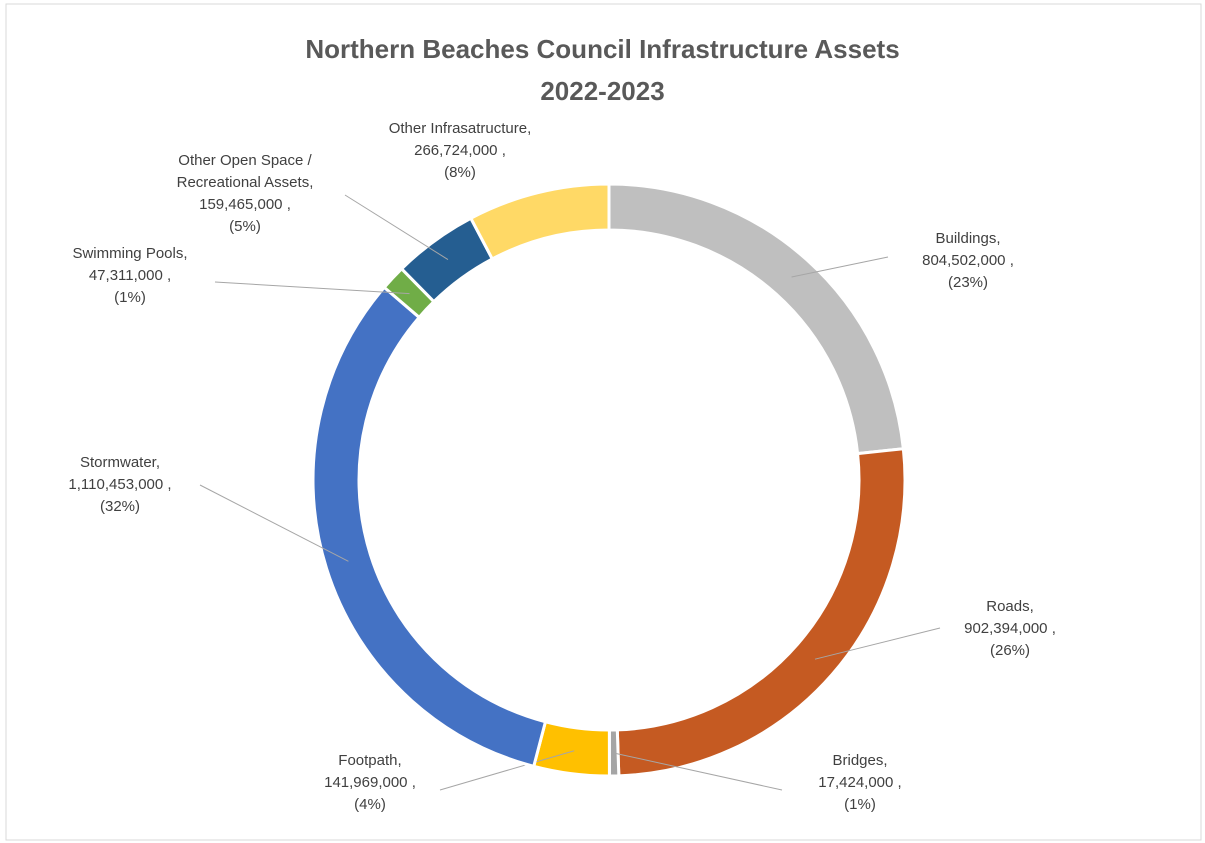 The image size is (1205, 843). Describe the element at coordinates (460, 172) in the screenshot. I see `percent-label: (8%)` at that location.